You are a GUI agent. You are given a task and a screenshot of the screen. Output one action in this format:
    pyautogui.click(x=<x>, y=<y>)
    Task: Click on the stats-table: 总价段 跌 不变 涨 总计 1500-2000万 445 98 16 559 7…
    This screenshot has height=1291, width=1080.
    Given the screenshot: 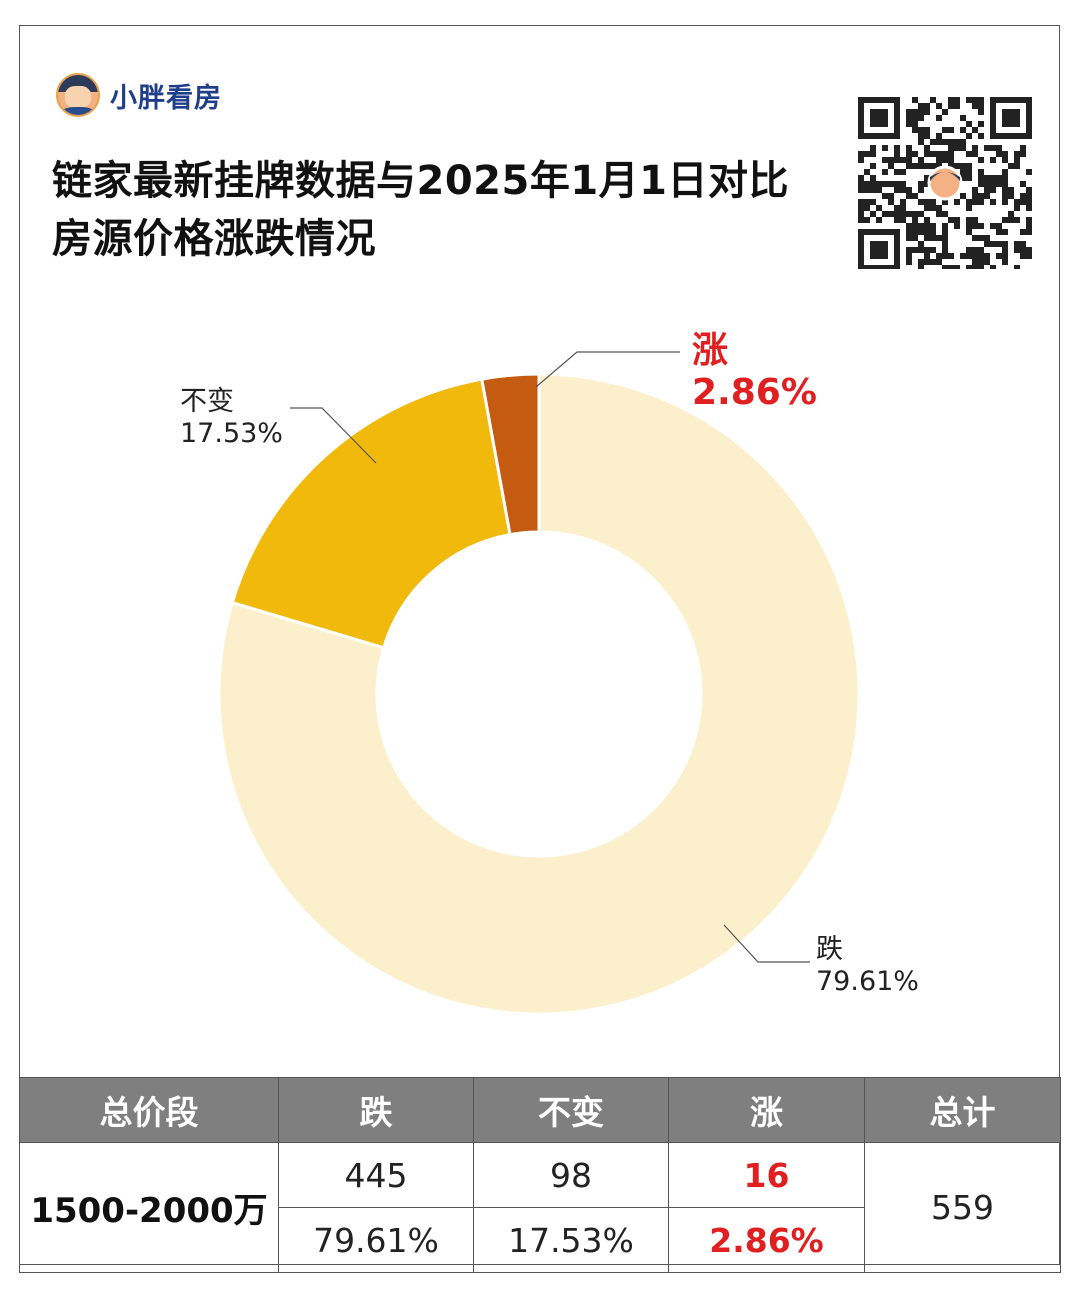 What is the action you would take?
    pyautogui.click(x=540, y=1175)
    